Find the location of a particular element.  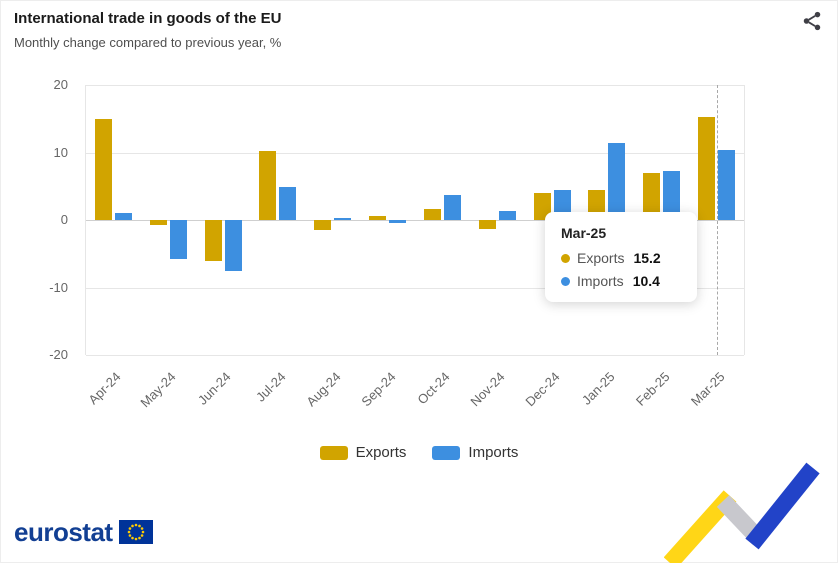

legend-item-imports: Imports is located at coordinates (475, 452).